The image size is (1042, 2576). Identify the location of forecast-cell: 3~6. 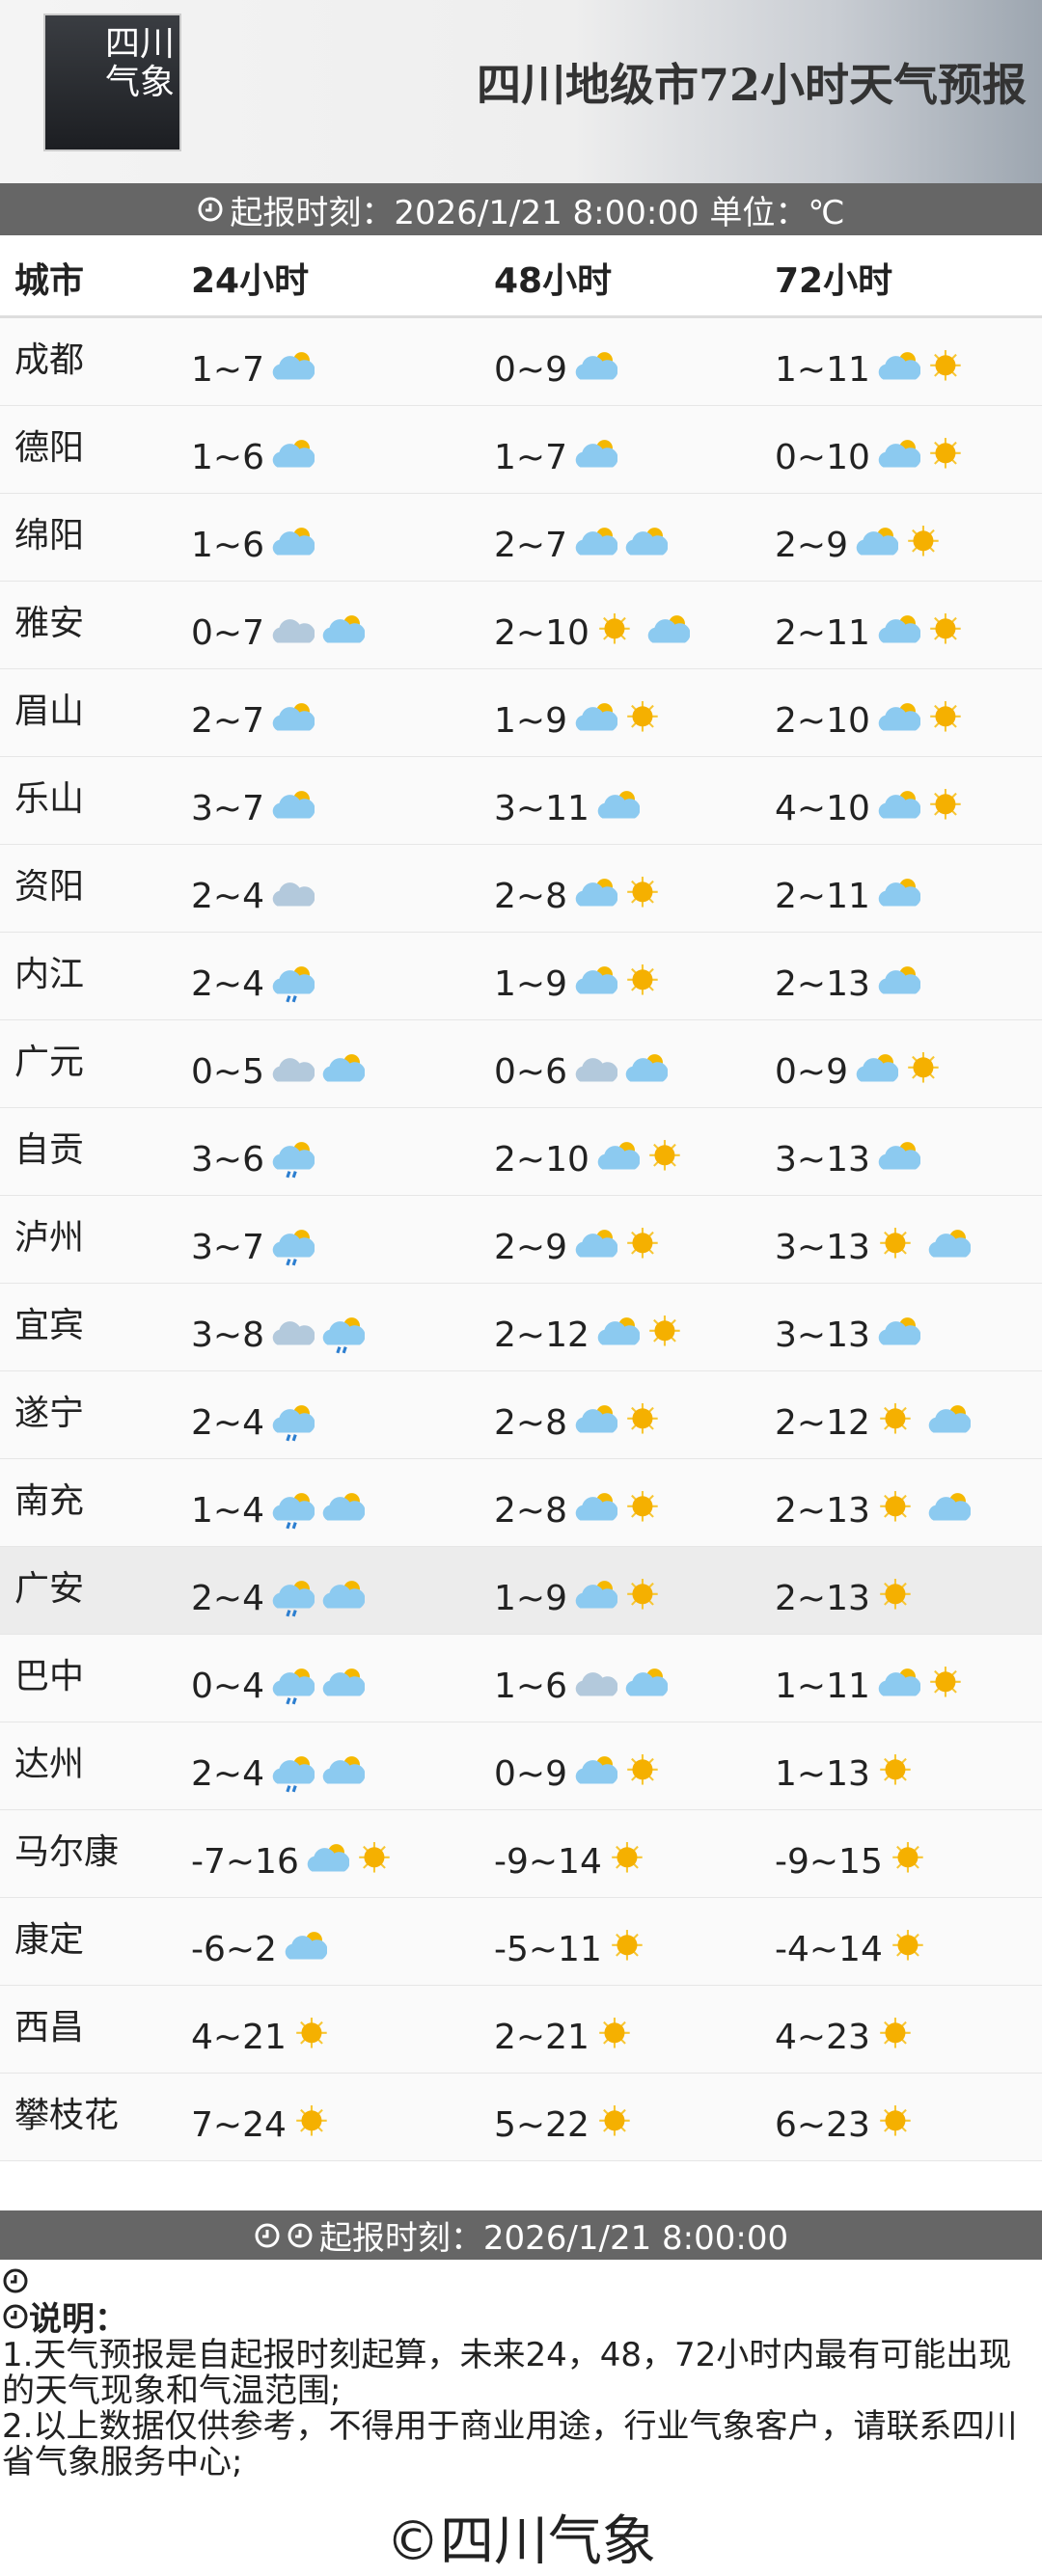
(253, 1159).